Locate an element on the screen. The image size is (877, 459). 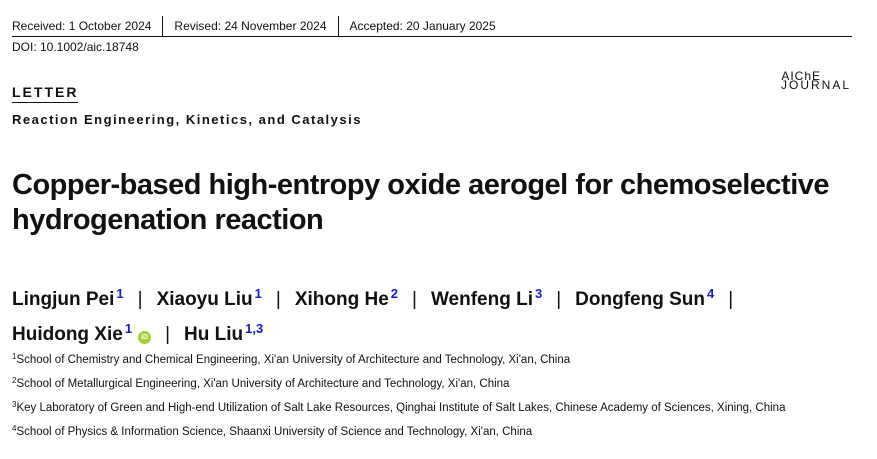
author: Wenfeng Li 3 is located at coordinates (486, 298).